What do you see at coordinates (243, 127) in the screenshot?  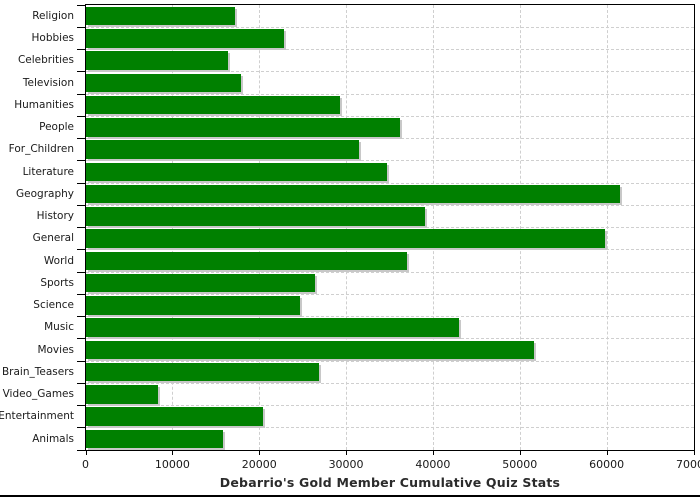 I see `bar-people` at bounding box center [243, 127].